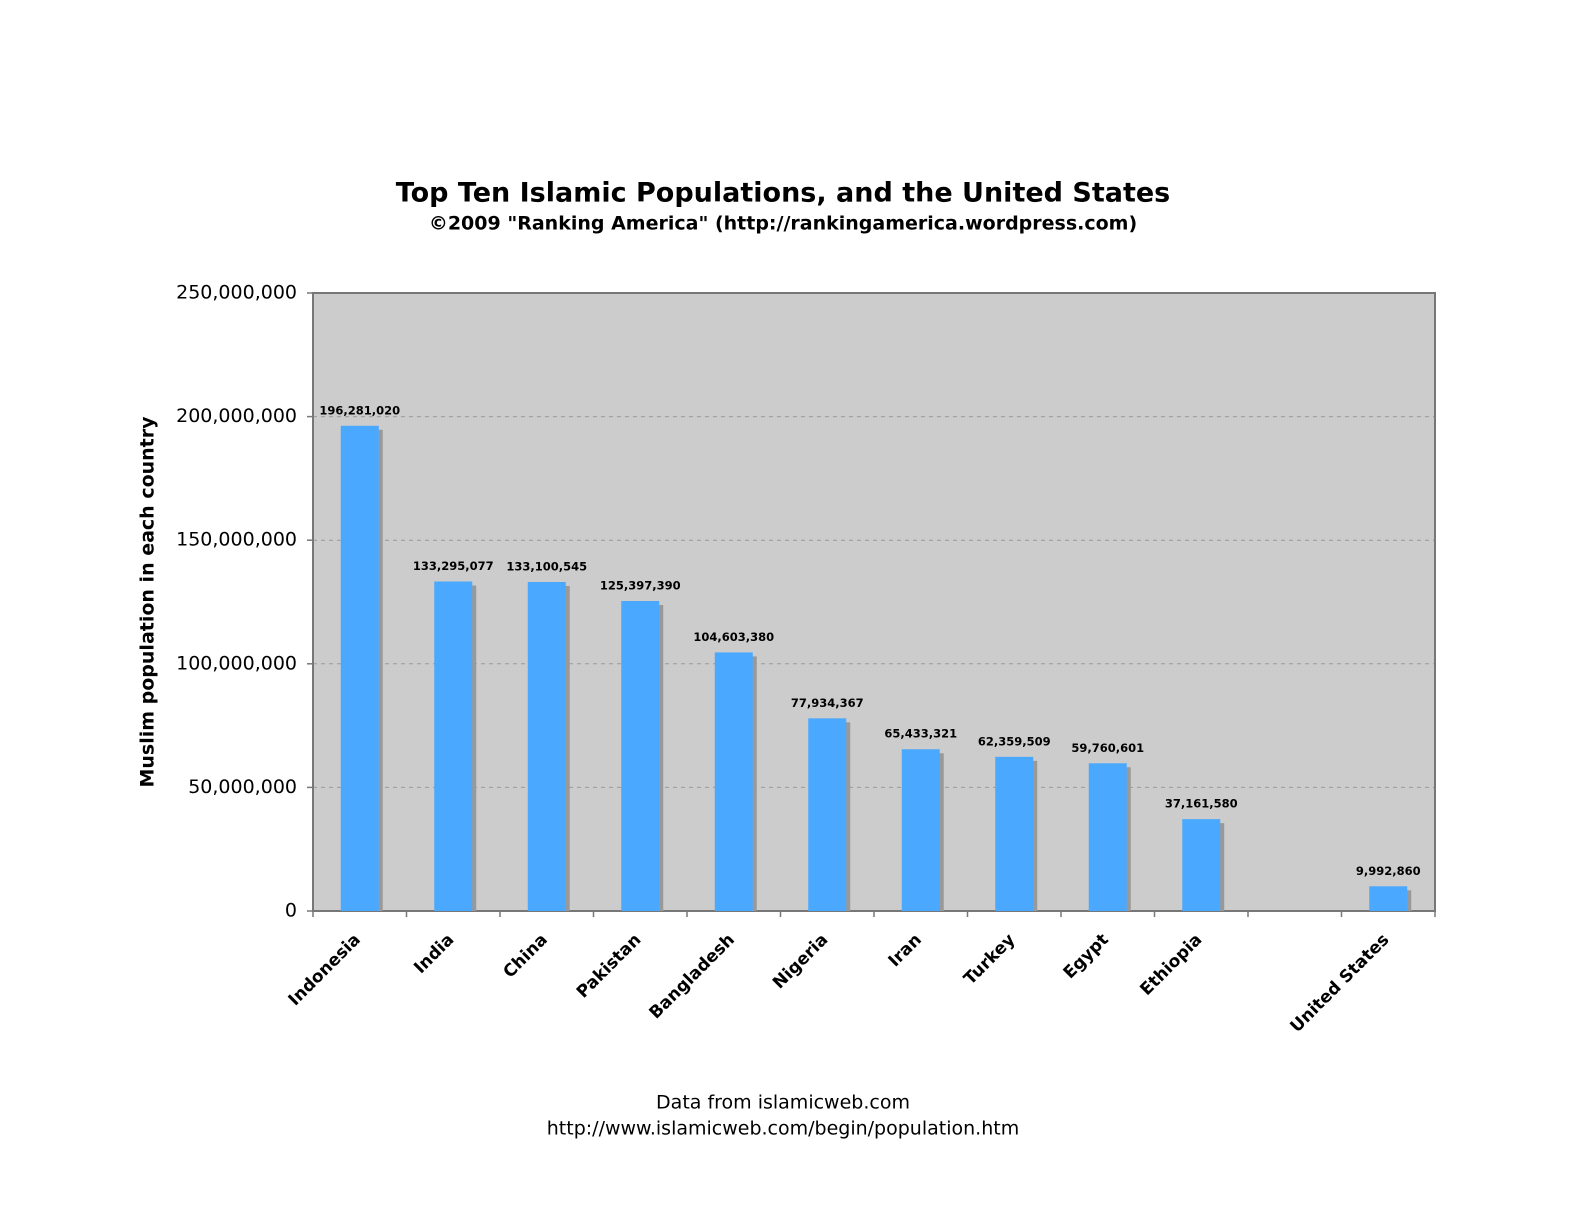 The image size is (1584, 1224). I want to click on x-tick-label: Turkey, so click(989, 959).